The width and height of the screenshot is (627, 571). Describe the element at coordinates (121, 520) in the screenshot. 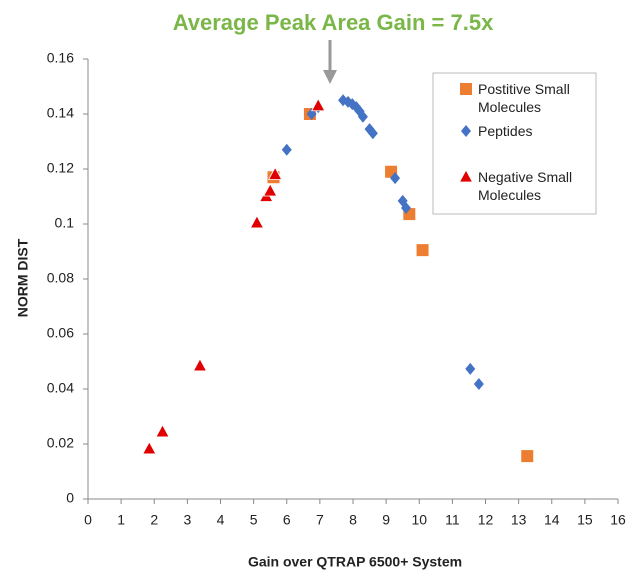

I see `x-tick-label: 1` at that location.